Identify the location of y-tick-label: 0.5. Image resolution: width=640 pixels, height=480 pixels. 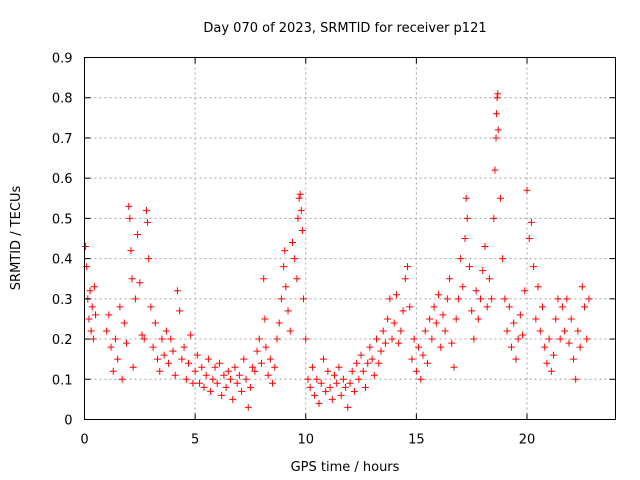
(62, 219).